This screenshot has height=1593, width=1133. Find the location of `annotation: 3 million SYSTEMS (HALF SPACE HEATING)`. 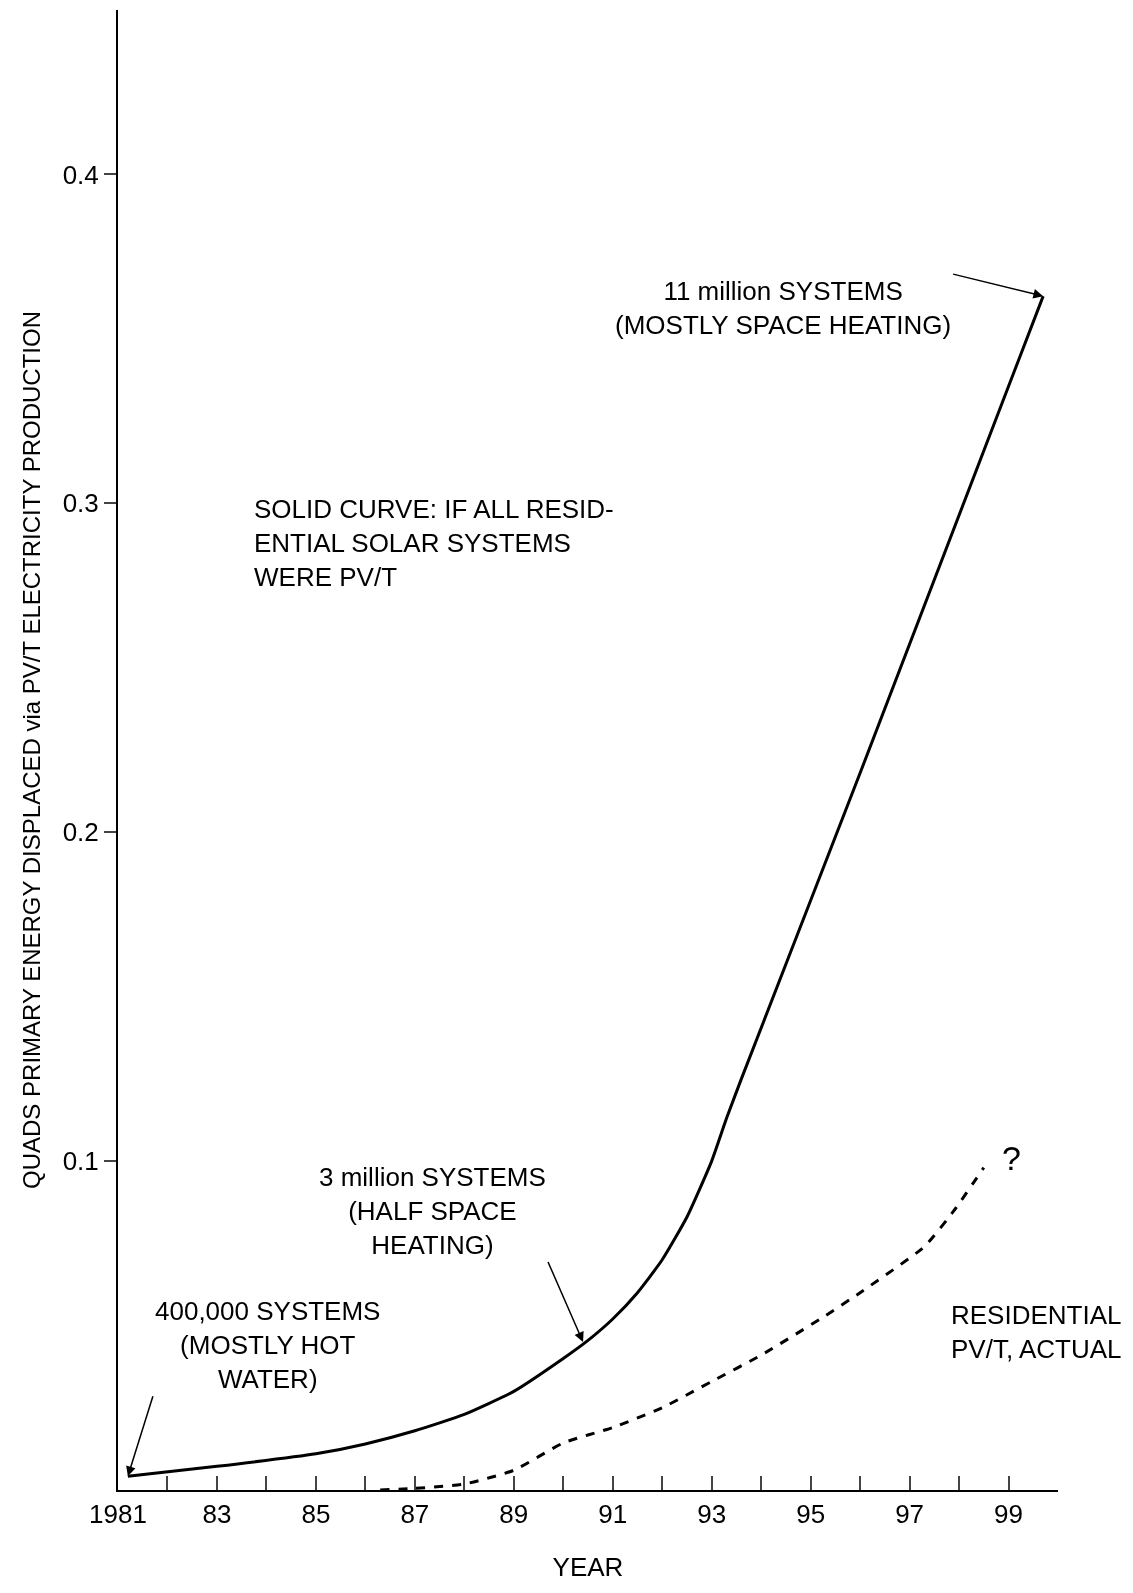

annotation: 3 million SYSTEMS (HALF SPACE HEATING) is located at coordinates (432, 1211).